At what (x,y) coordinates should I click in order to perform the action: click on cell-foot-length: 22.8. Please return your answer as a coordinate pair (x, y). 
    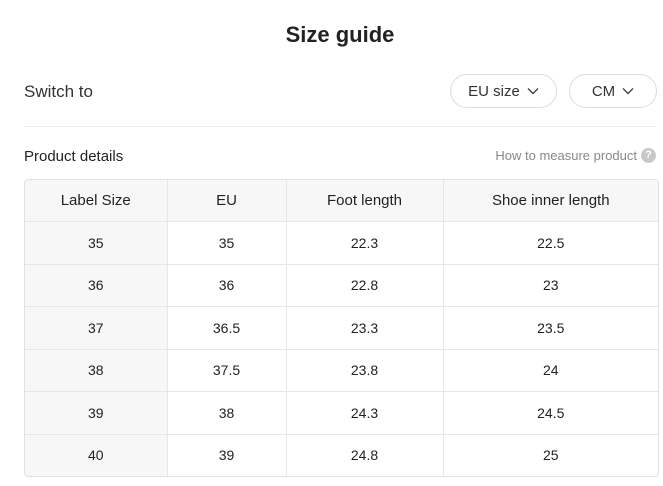
    Looking at the image, I should click on (365, 285).